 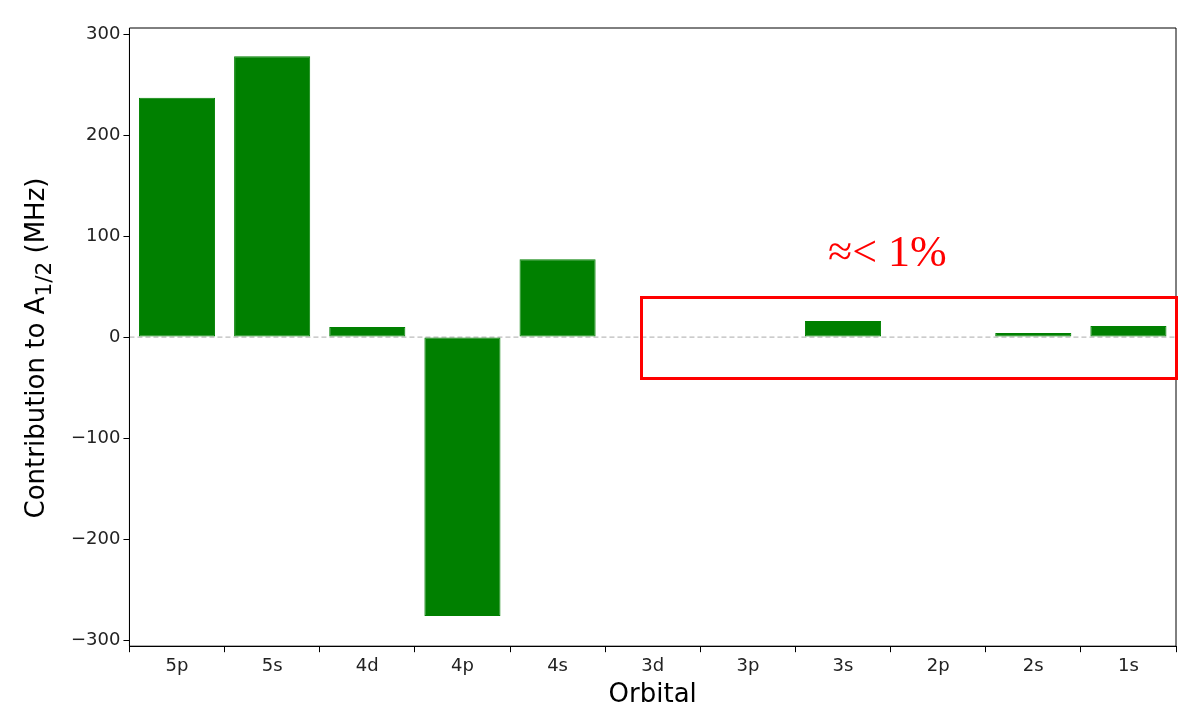 I want to click on x-tick-label: 4s, so click(x=557, y=664).